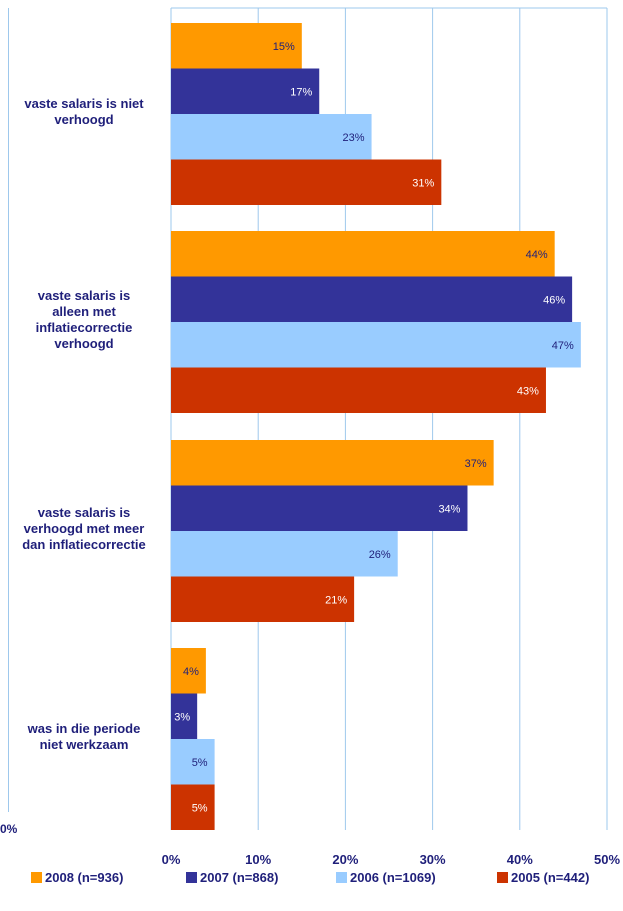 The image size is (623, 911). I want to click on cut-off-tick-label: 0%, so click(9, 829).